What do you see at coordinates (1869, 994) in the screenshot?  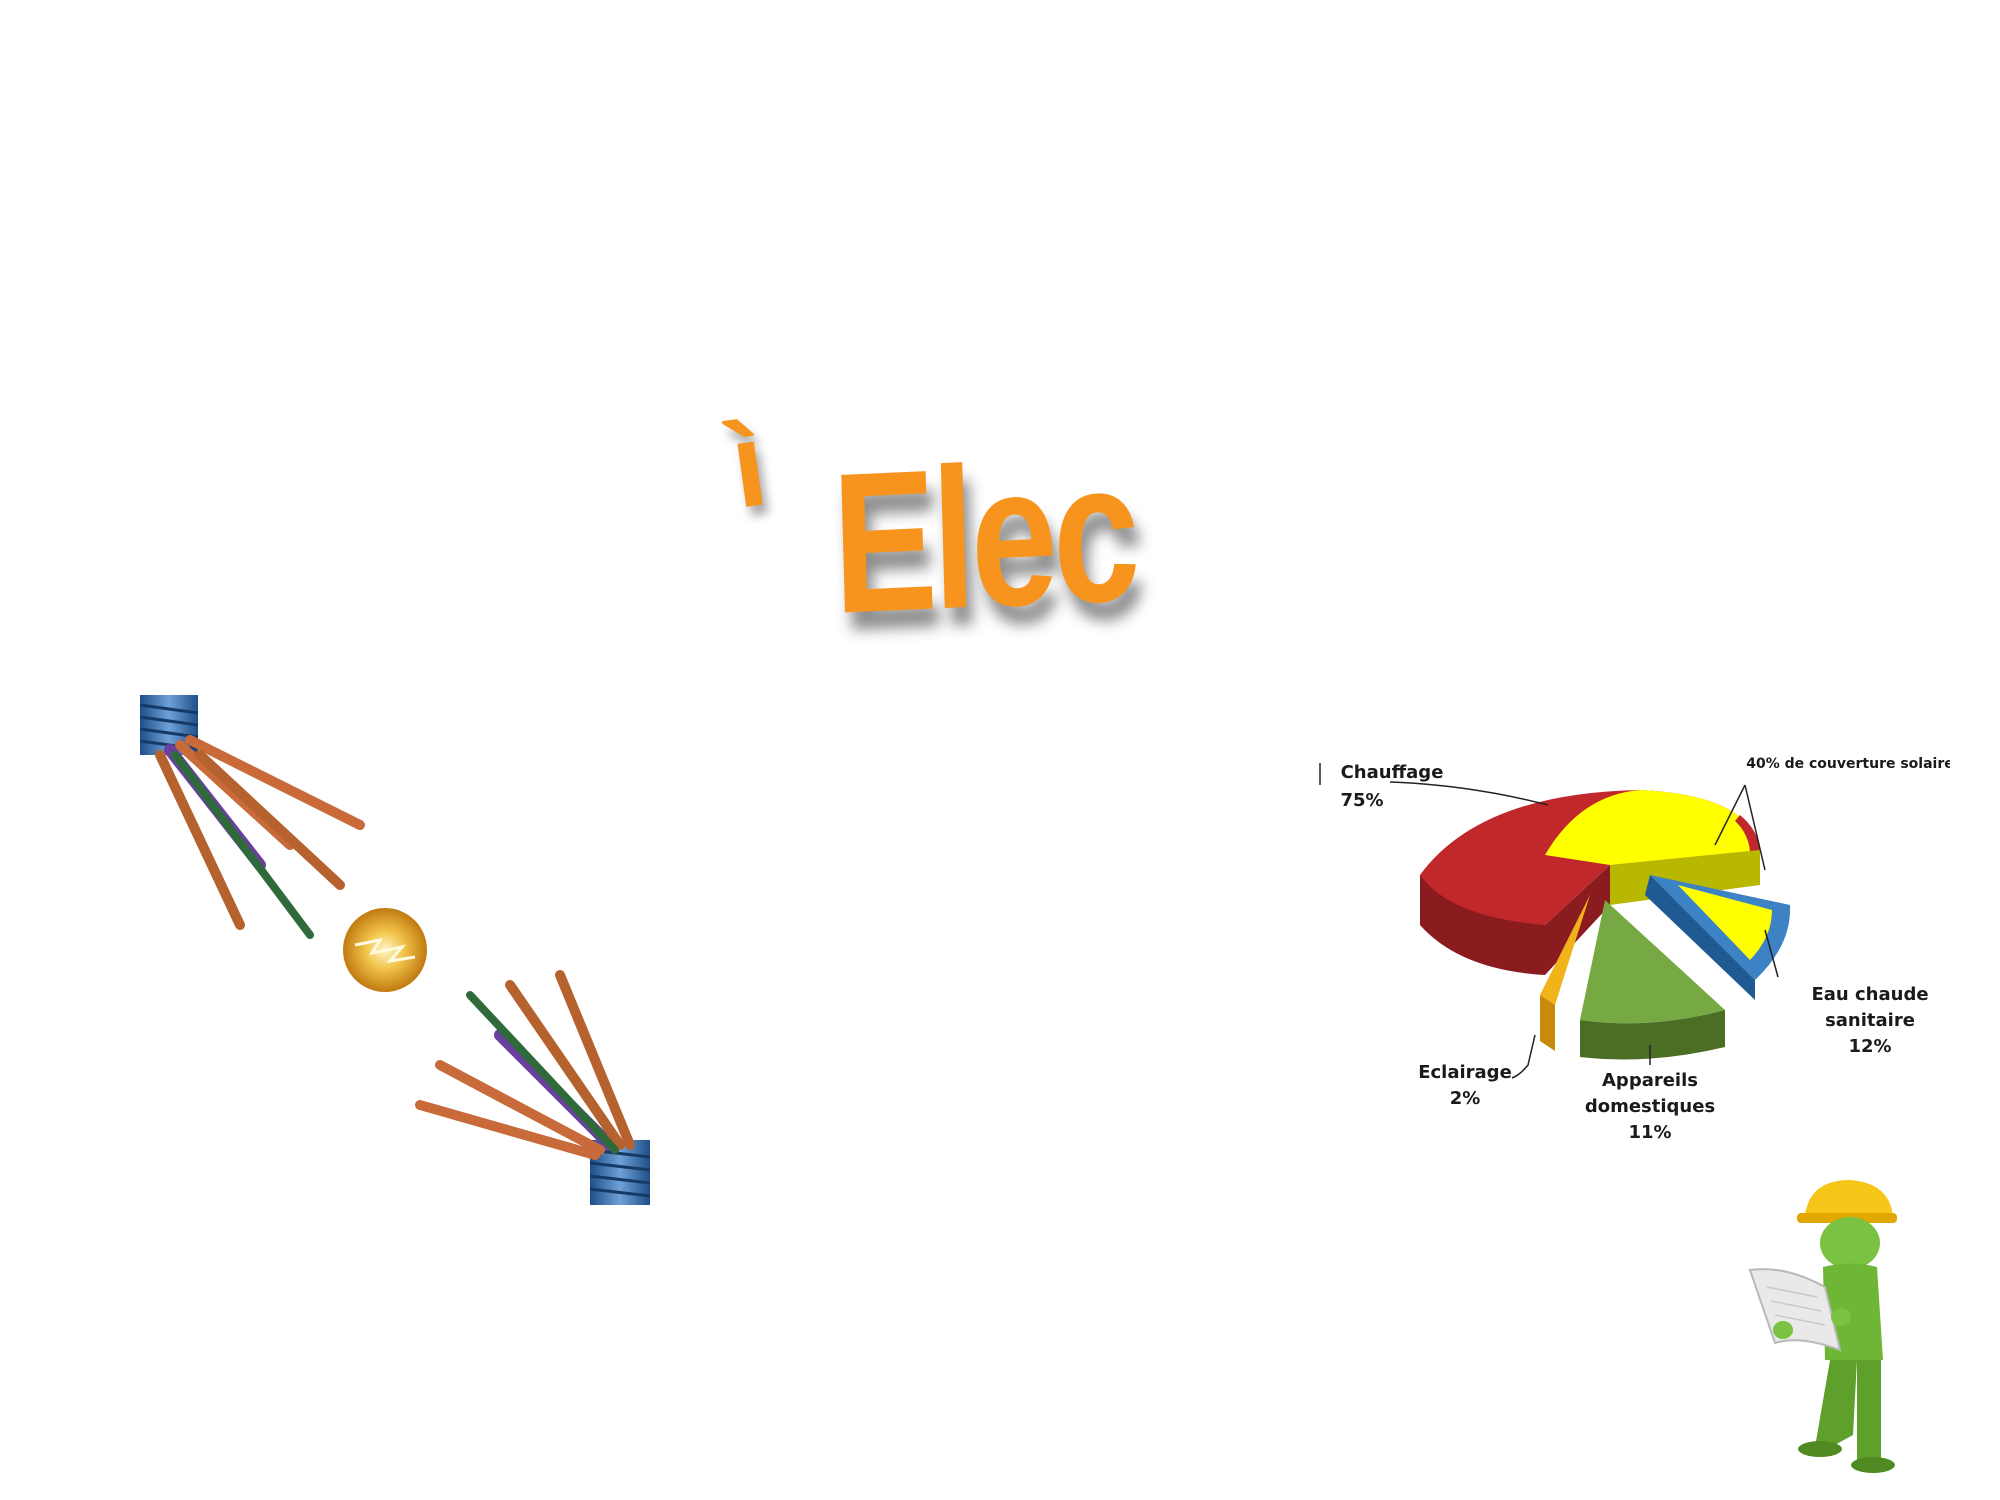 I see `label-eau-chaude-1: Eau chaude` at bounding box center [1869, 994].